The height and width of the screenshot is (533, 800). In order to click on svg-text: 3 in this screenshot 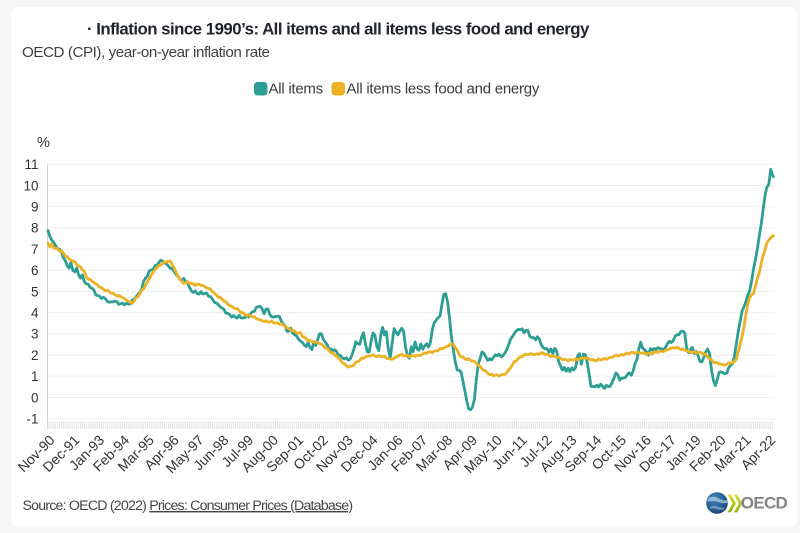, I will do `click(35, 334)`.